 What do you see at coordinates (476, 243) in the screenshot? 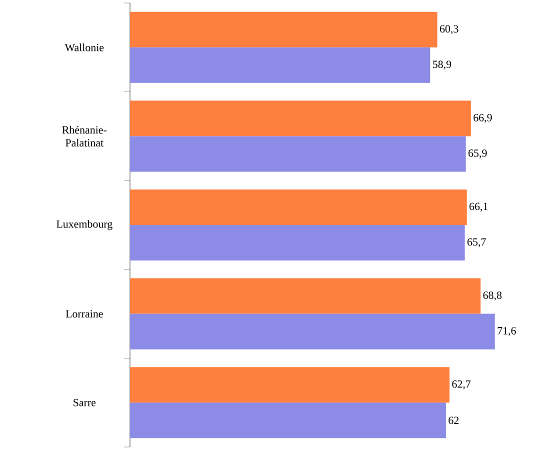
I see `data-label: 65,7` at bounding box center [476, 243].